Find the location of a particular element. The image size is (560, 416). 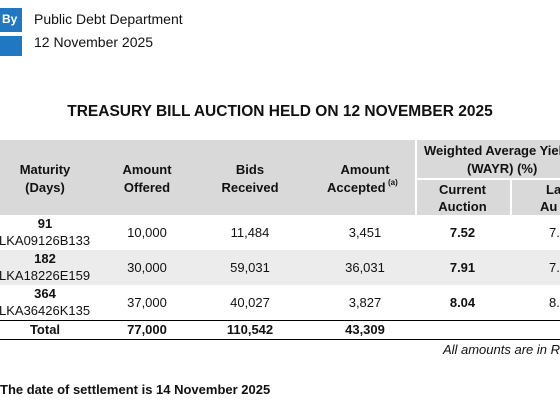

badge-box-lower is located at coordinates (11, 46).